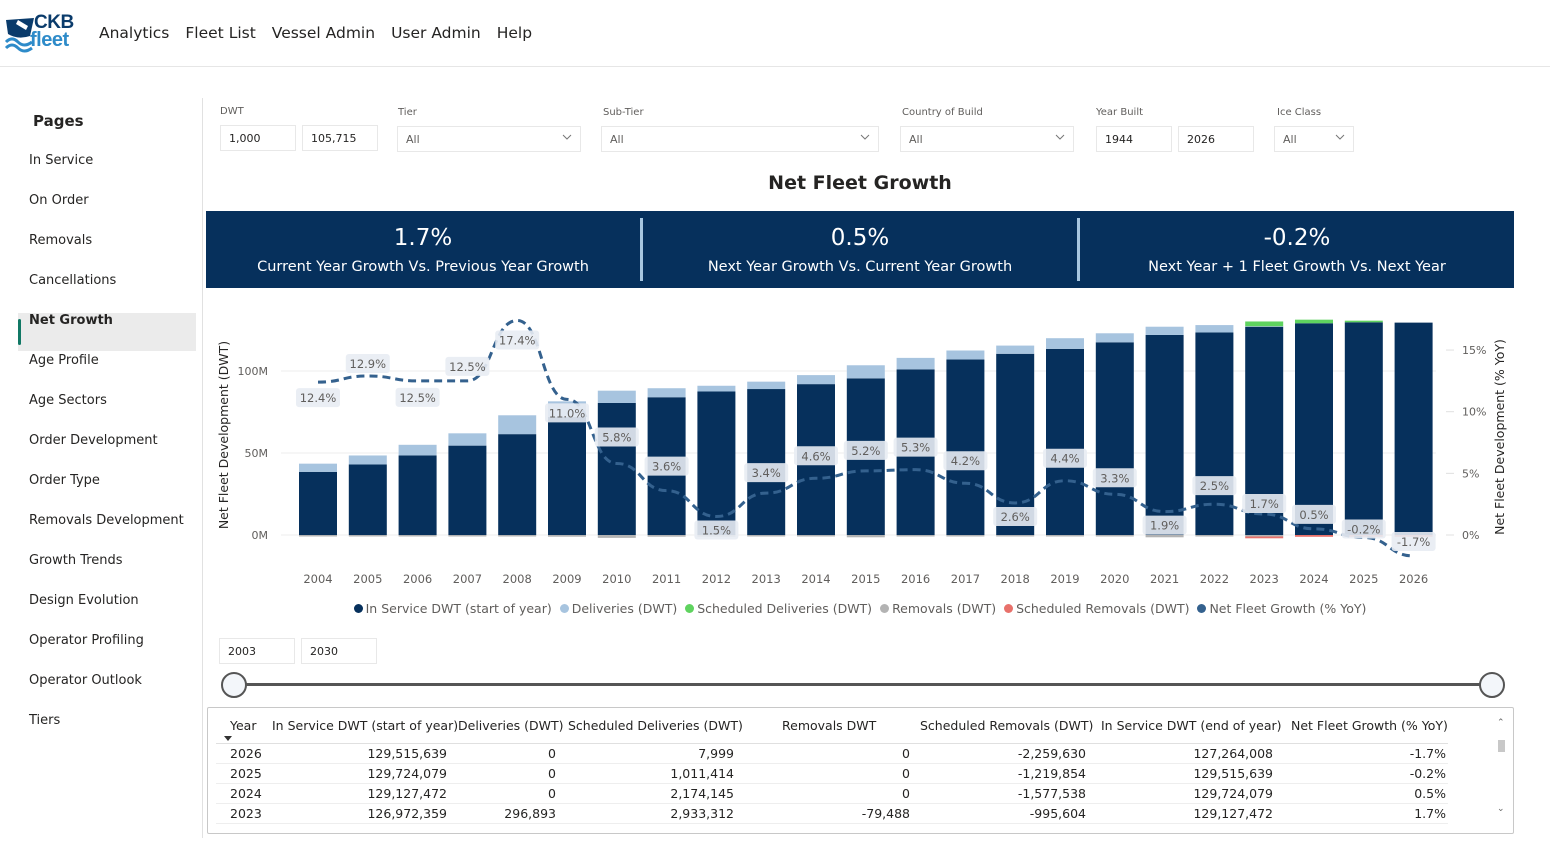 The image size is (1550, 847). Describe the element at coordinates (915, 448) in the screenshot. I see `data-label: 5.3%` at that location.